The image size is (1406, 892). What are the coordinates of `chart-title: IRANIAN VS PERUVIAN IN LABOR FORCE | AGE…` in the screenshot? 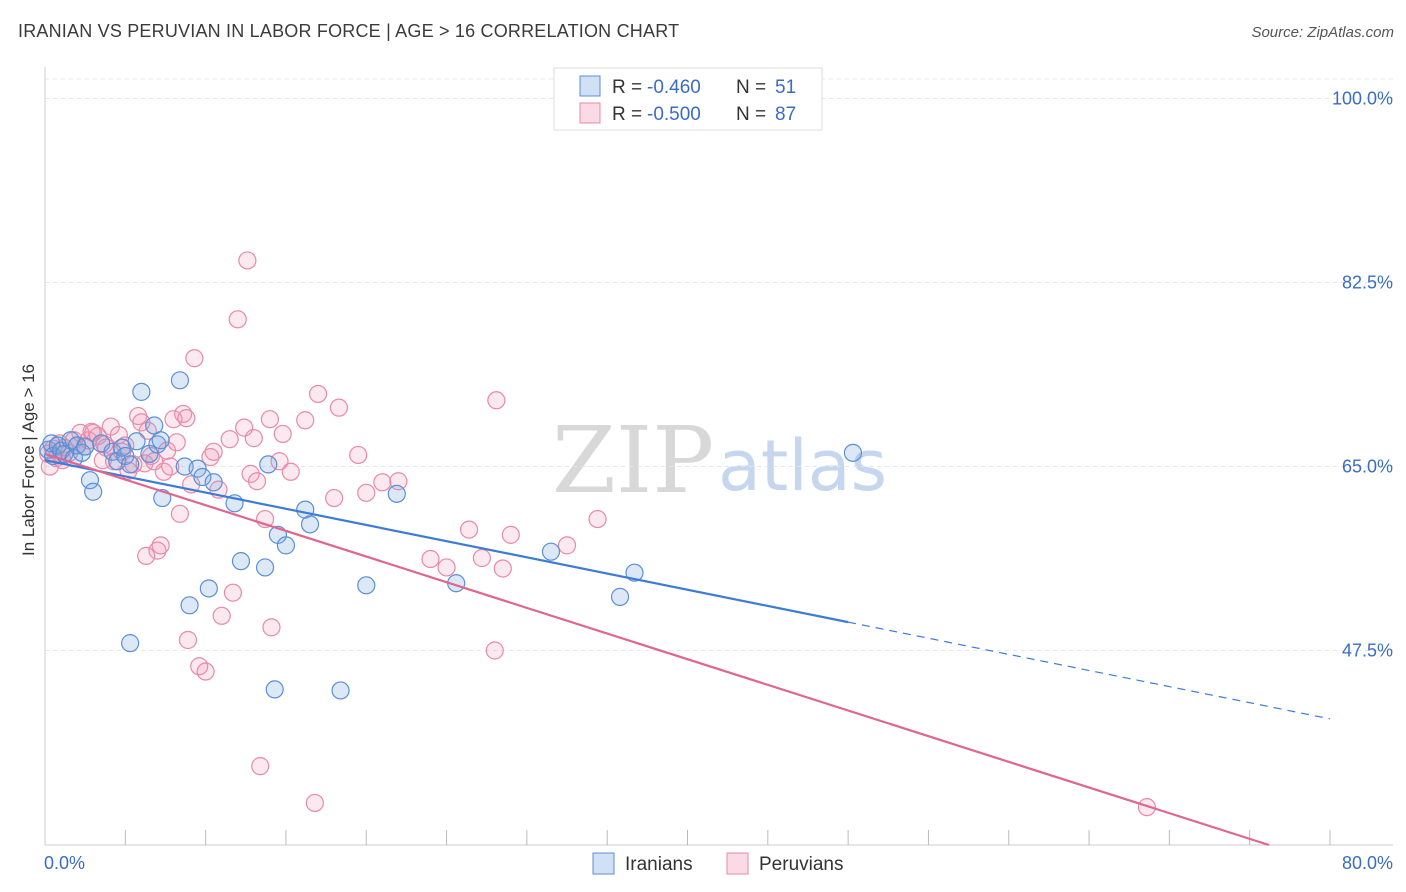 It's located at (349, 31).